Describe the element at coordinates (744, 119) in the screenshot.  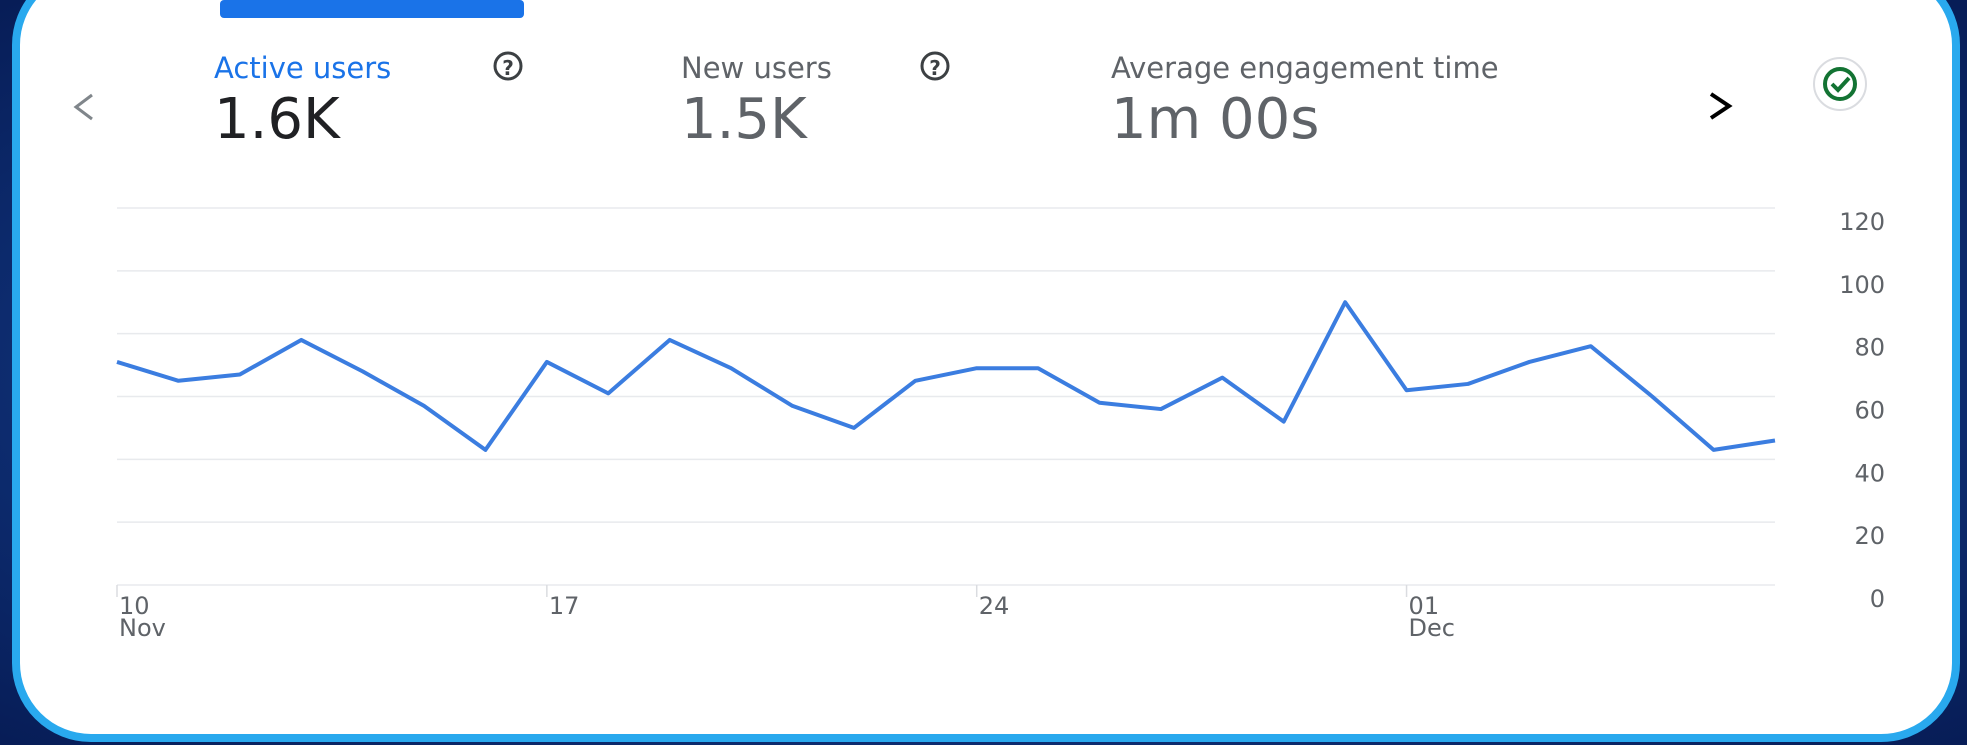
I see `metric-value: 1.5K` at that location.